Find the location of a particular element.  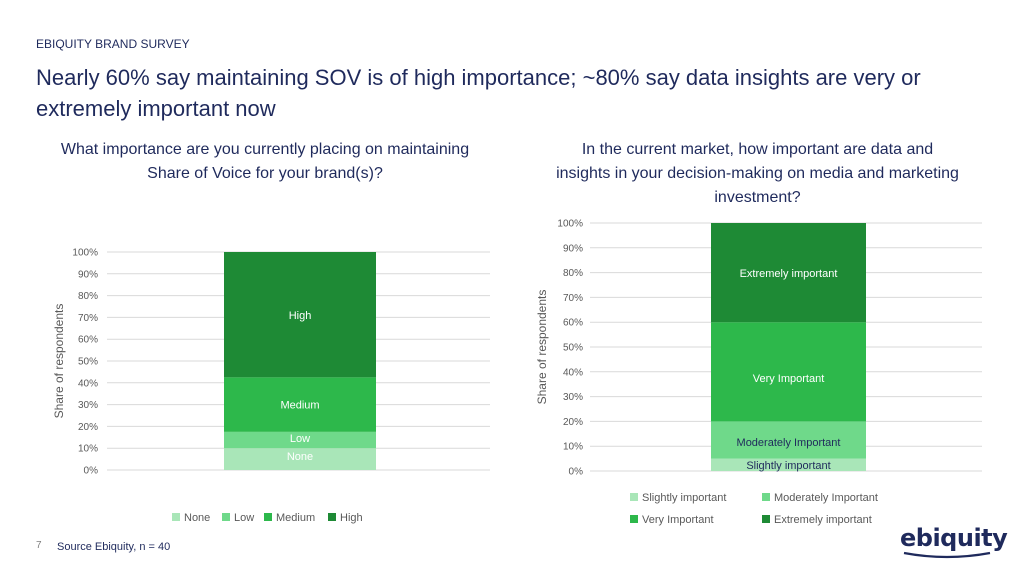

chart1-ytick-label: 90% is located at coordinates (88, 274).